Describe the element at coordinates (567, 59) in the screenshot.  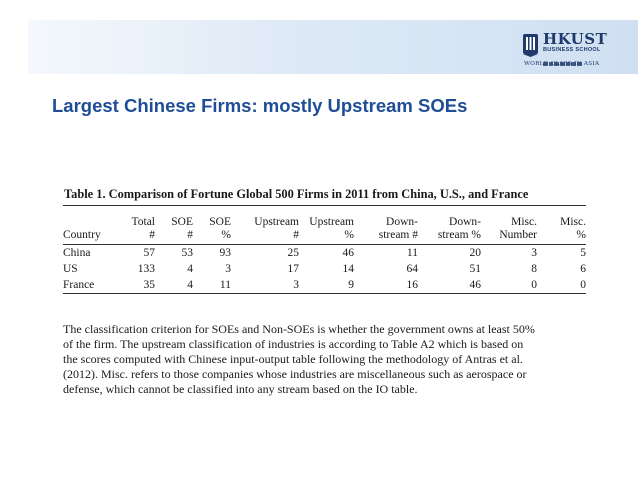
I see `logo-chinese-mark` at that location.